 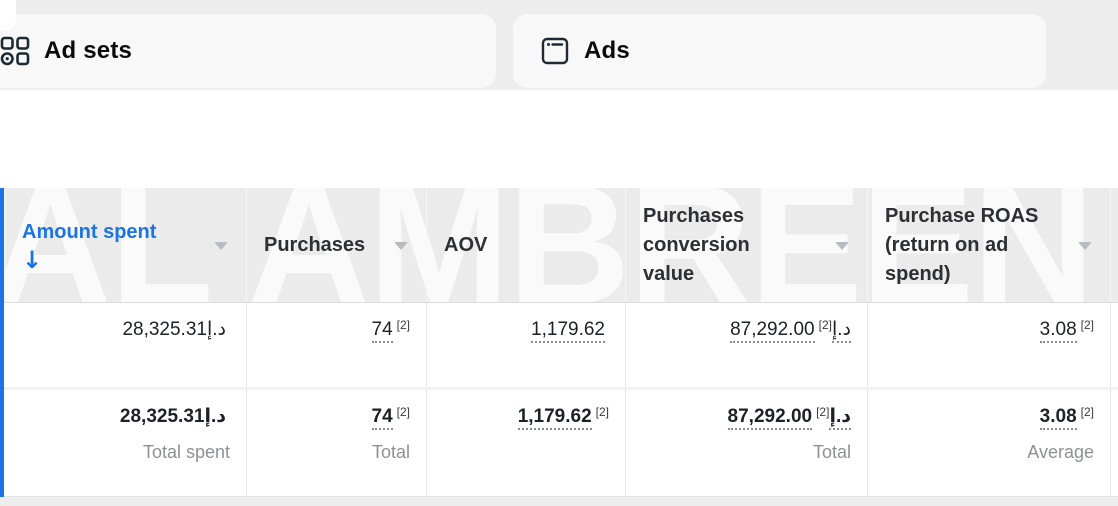 What do you see at coordinates (8, 15) in the screenshot?
I see `corner-notch` at bounding box center [8, 15].